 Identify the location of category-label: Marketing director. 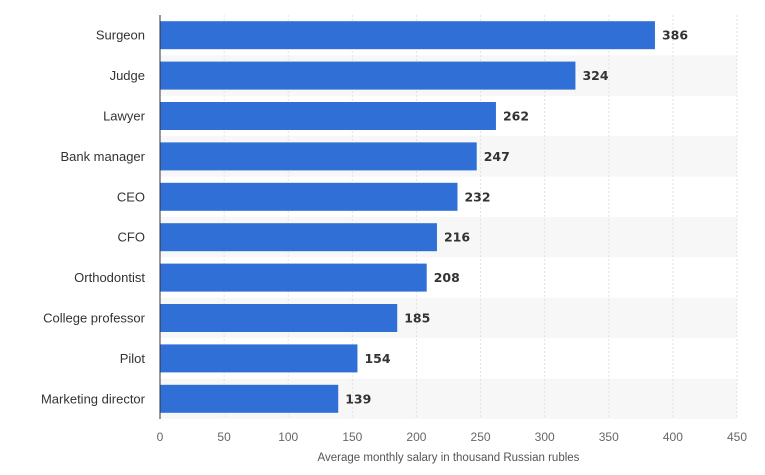
(93, 398).